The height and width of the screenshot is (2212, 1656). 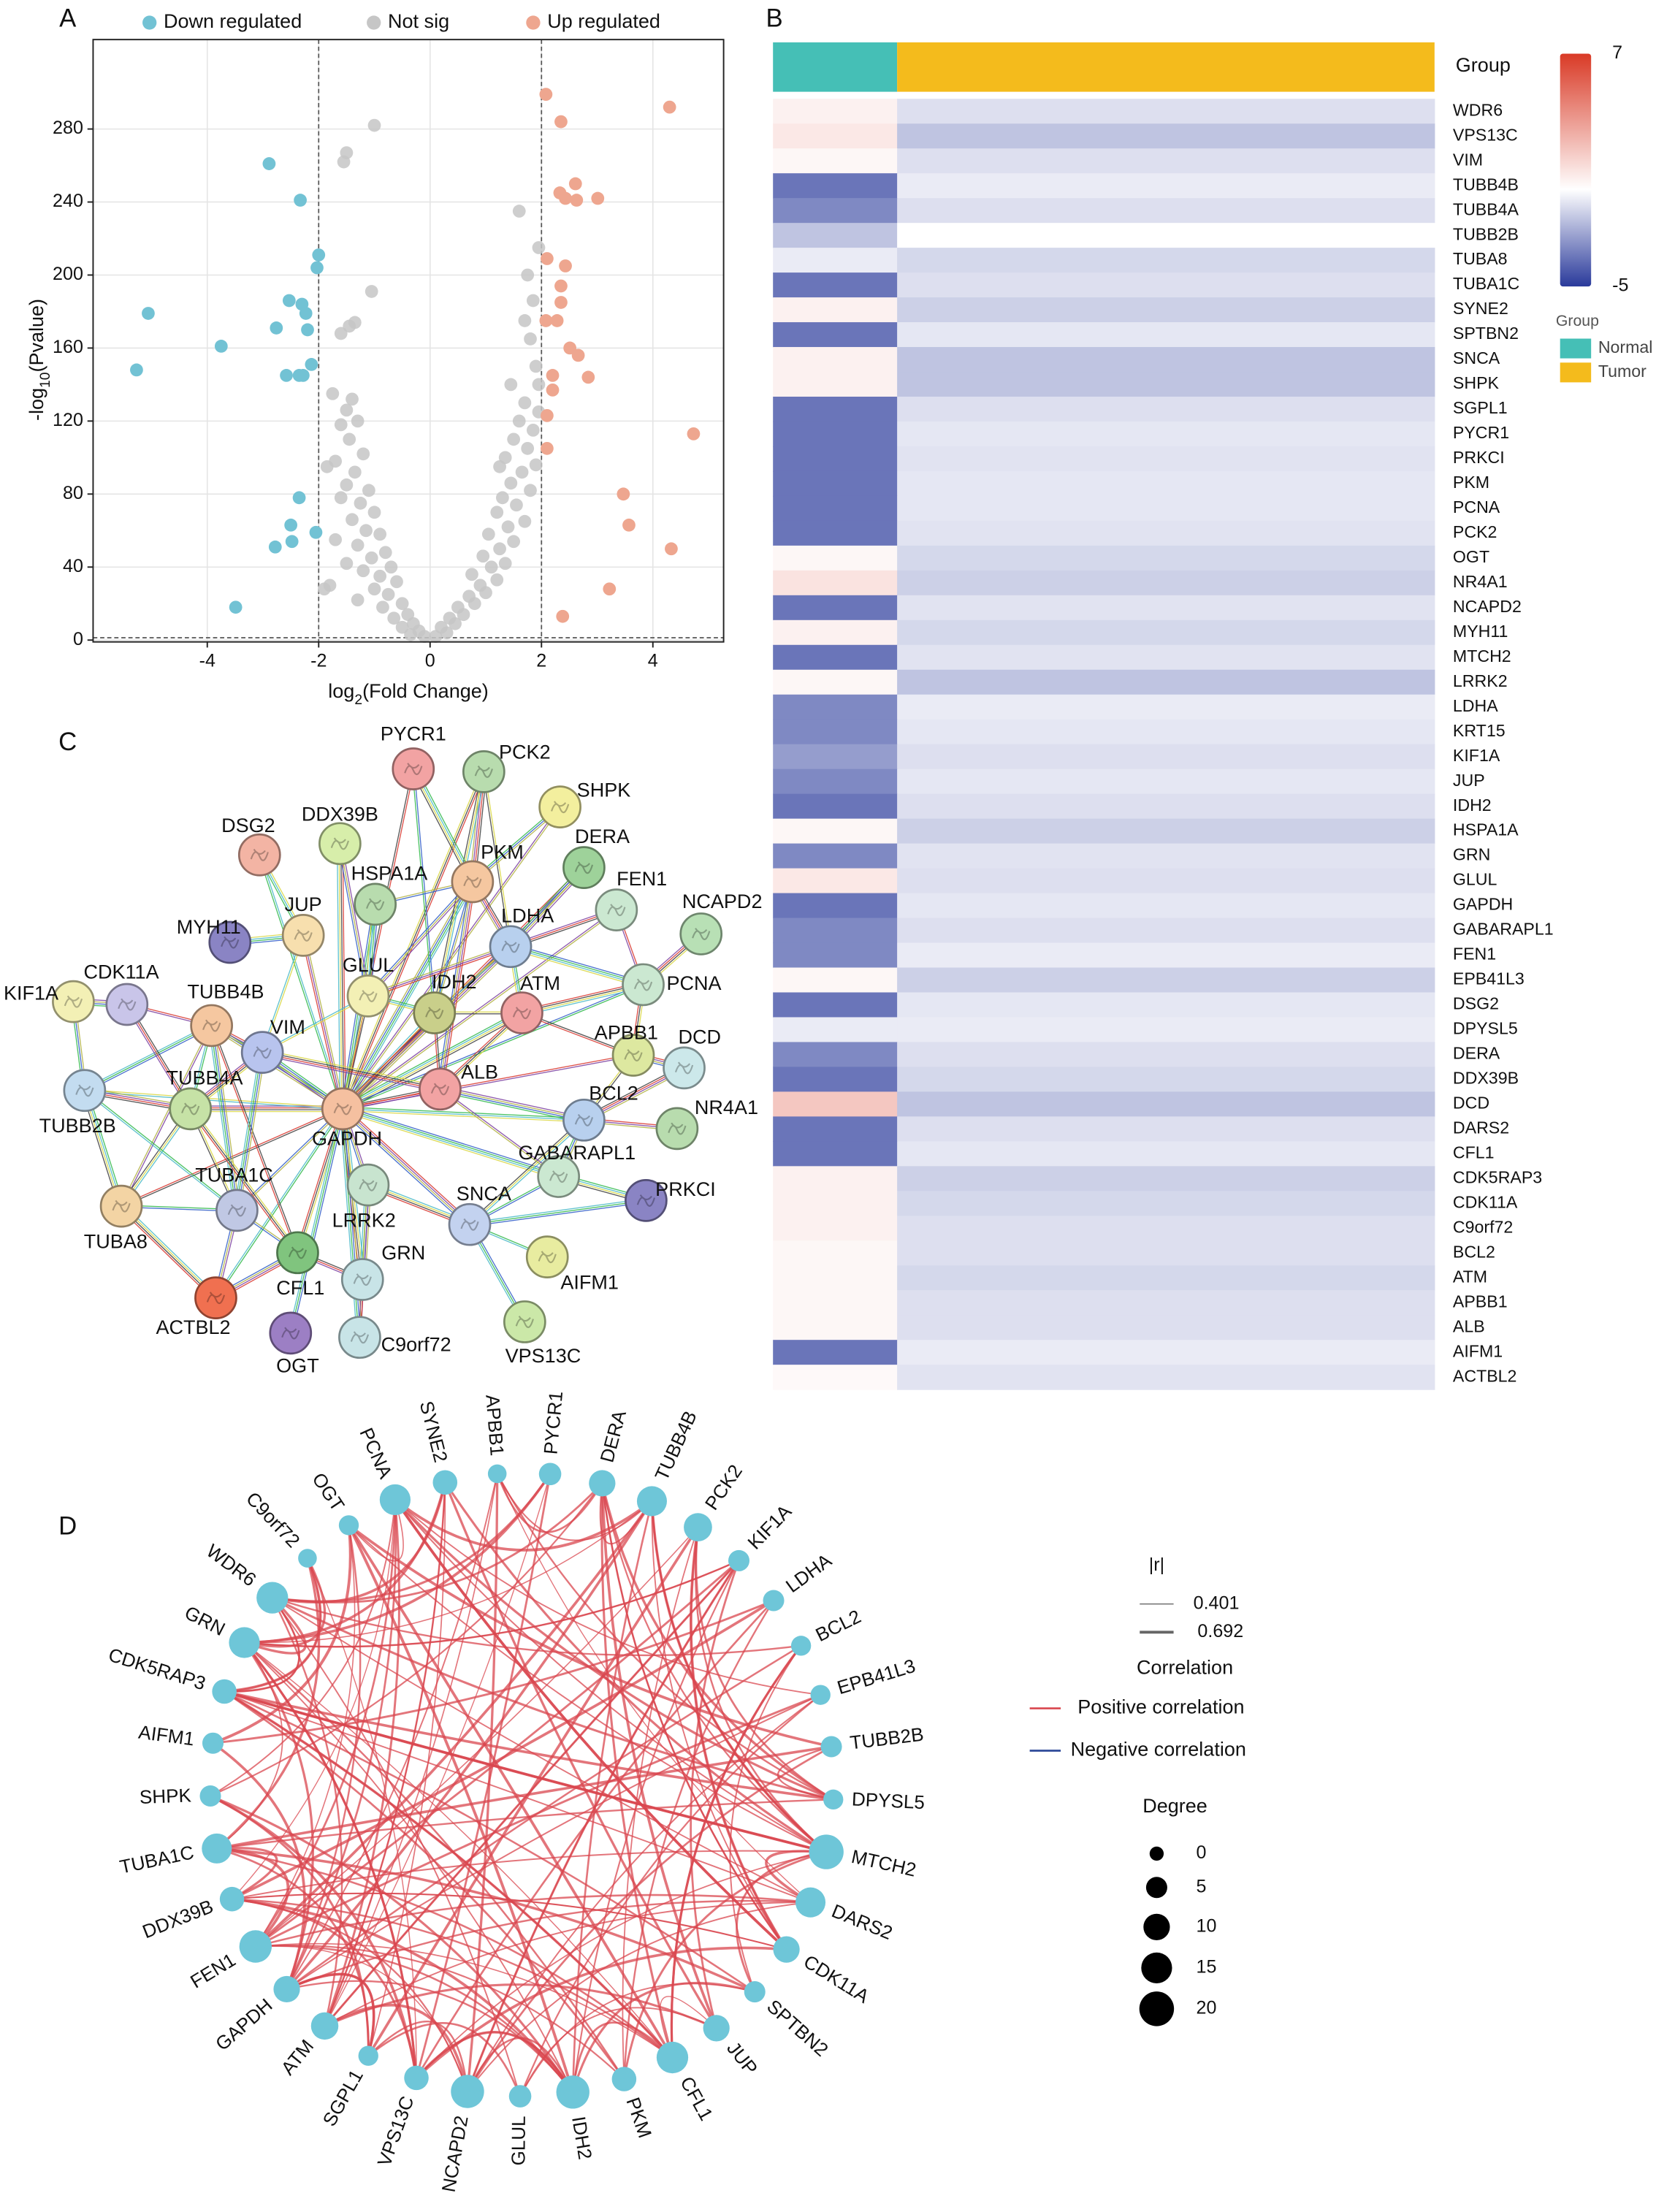 What do you see at coordinates (1576, 170) in the screenshot?
I see `colorbar` at bounding box center [1576, 170].